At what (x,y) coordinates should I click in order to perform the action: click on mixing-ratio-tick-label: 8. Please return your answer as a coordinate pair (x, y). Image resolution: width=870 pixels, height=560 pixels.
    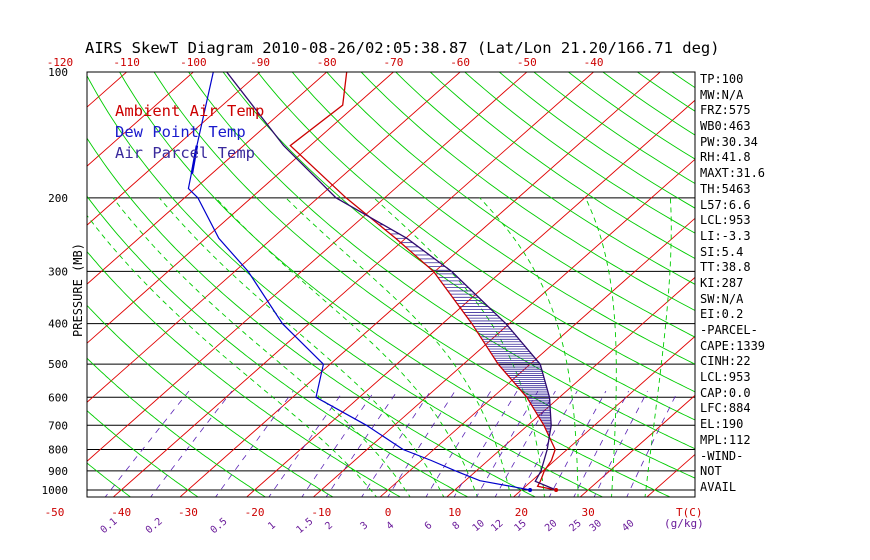
    Looking at the image, I should click on (457, 526).